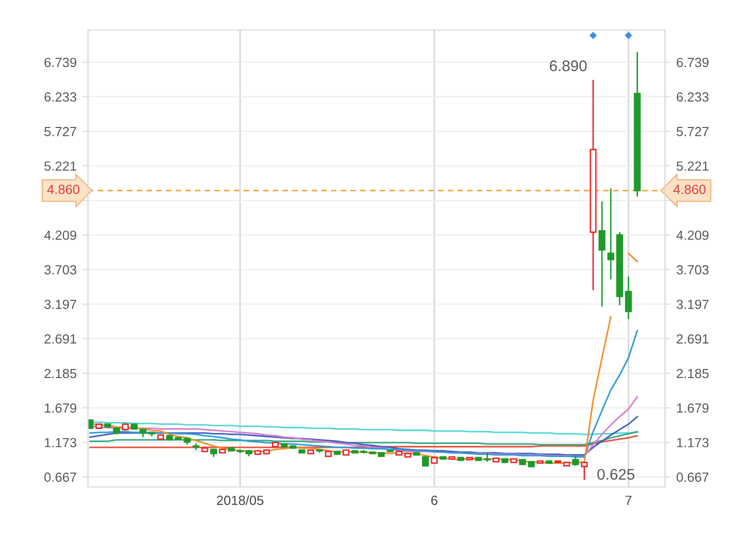 This screenshot has height=534, width=735. Describe the element at coordinates (60, 373) in the screenshot. I see `y-tick-label: 2.185` at that location.